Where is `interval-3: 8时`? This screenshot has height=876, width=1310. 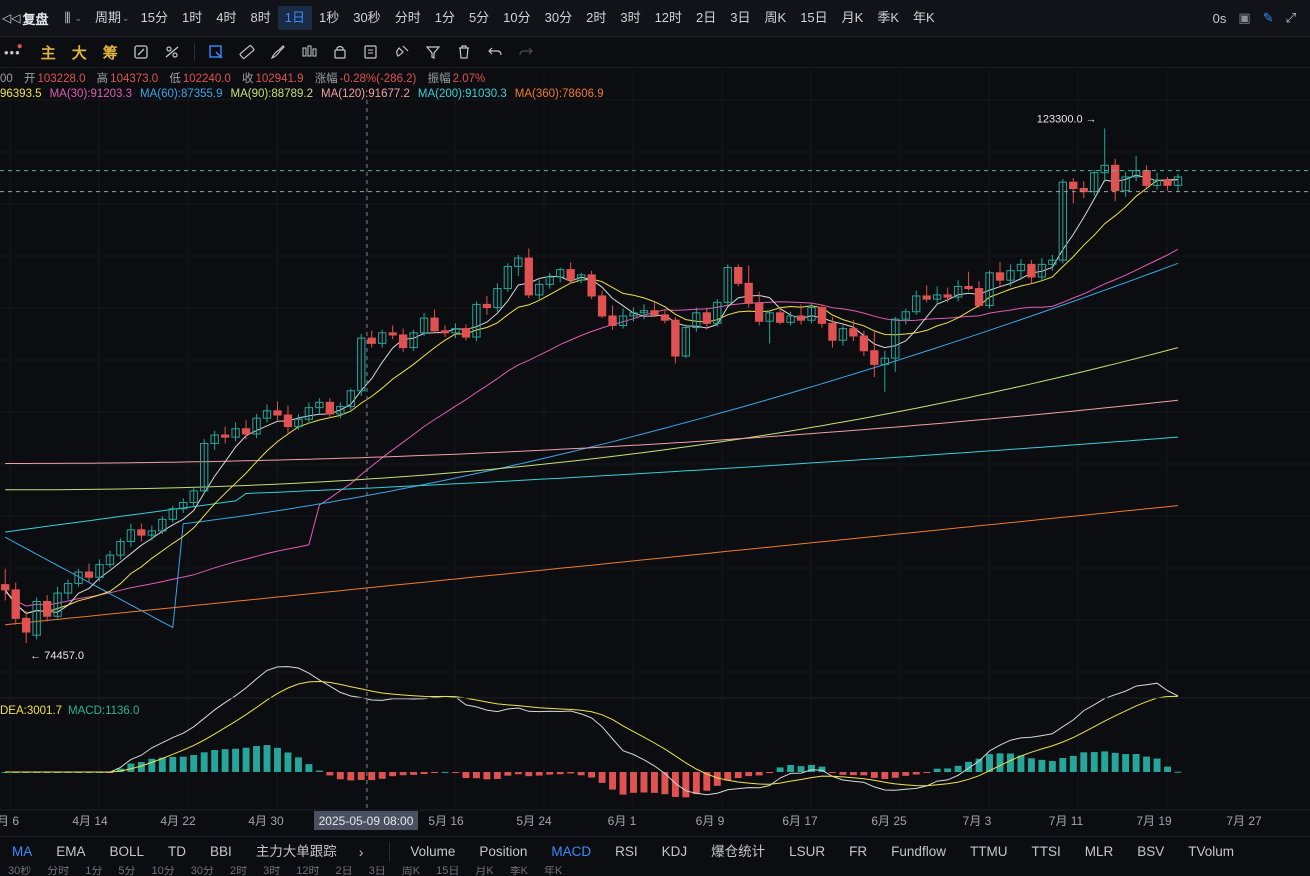
interval-3: 8时 is located at coordinates (260, 17).